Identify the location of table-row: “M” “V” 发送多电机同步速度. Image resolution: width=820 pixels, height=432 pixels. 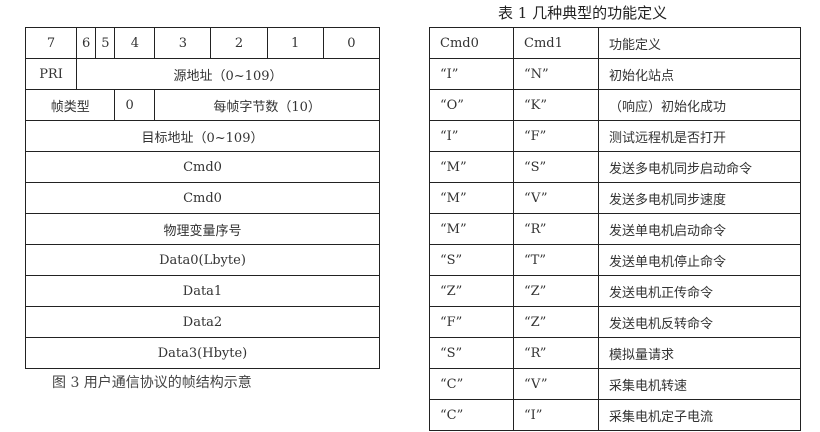
(615, 198).